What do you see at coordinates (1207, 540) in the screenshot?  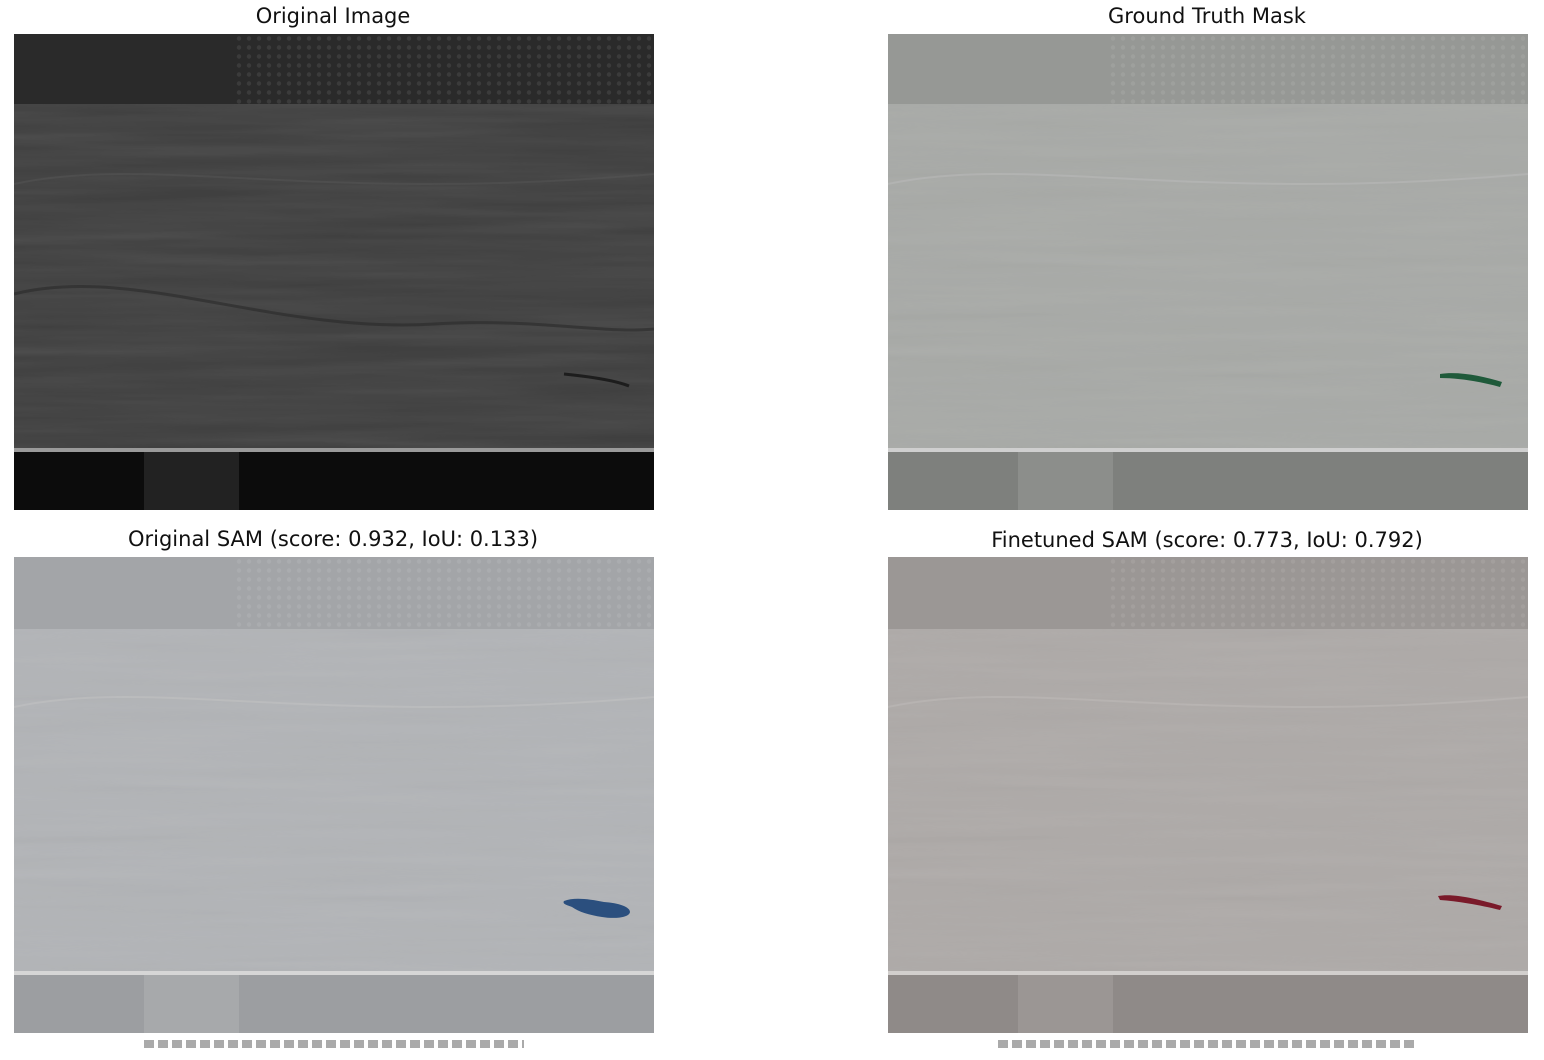 I see `panel-title-finetuned-sam: Finetuned SAM (score: 0.773, IoU: 0.792)` at bounding box center [1207, 540].